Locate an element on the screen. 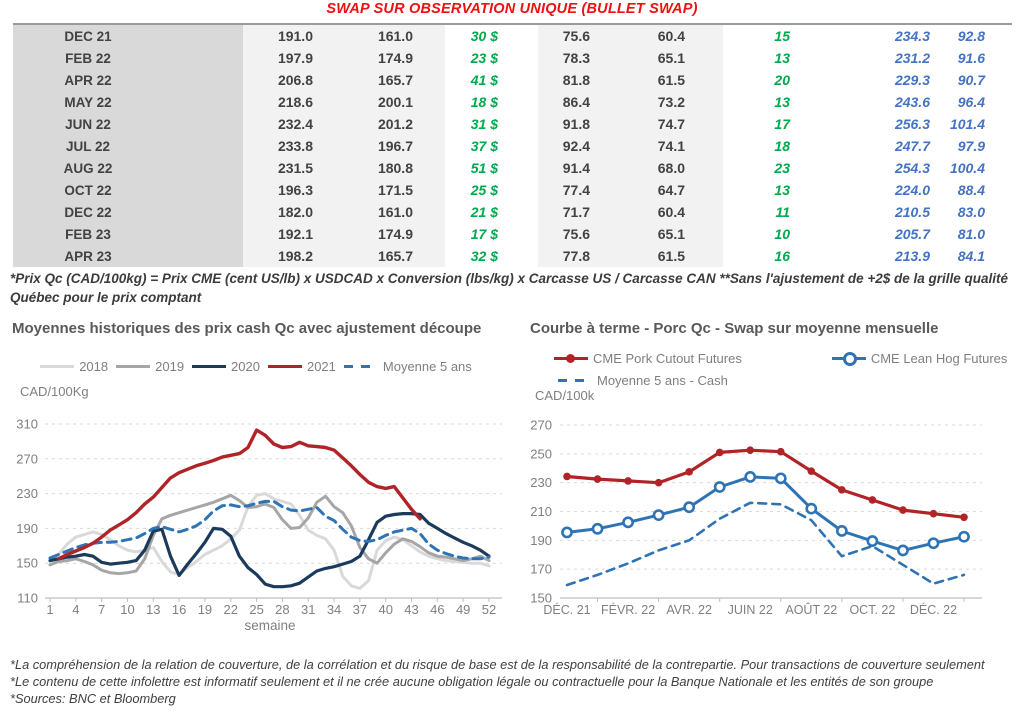 This screenshot has height=724, width=1024. value-cell: 198.2 is located at coordinates (293, 256).